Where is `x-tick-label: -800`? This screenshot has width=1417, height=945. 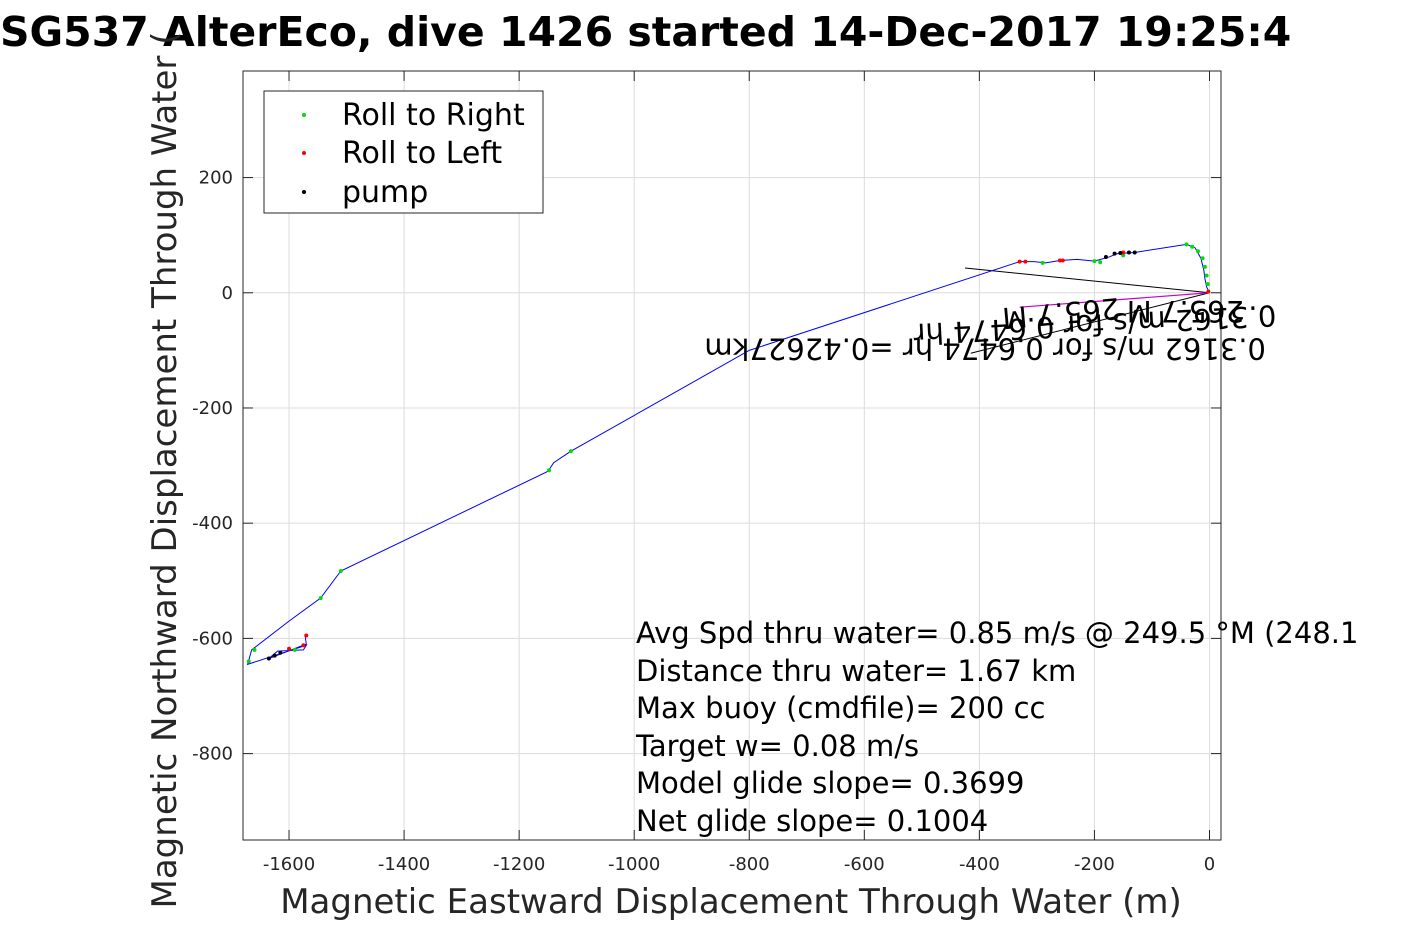
x-tick-label: -800 is located at coordinates (749, 864).